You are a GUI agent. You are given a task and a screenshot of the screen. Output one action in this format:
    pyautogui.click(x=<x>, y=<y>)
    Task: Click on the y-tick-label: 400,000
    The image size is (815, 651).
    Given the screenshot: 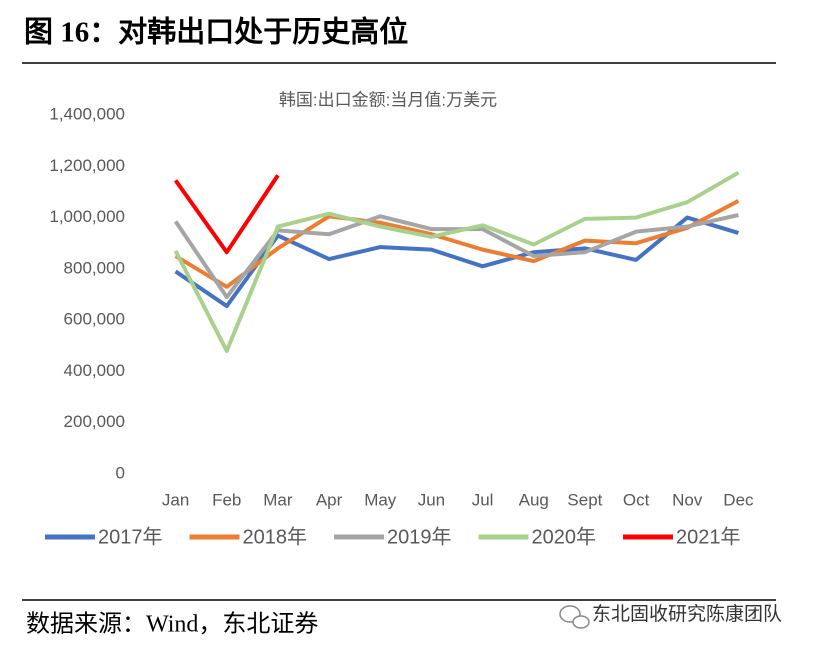 What is the action you would take?
    pyautogui.click(x=94, y=370)
    